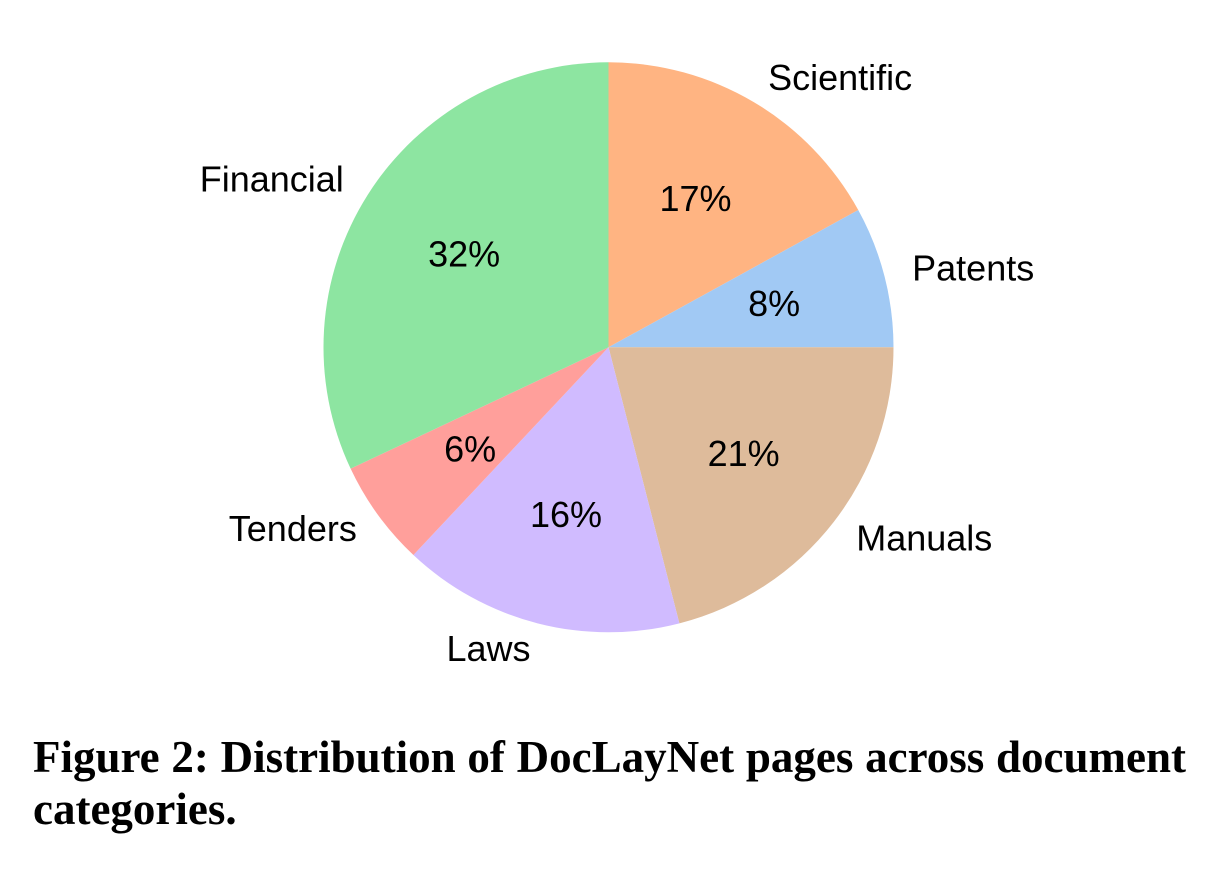 The width and height of the screenshot is (1224, 870). Describe the element at coordinates (973, 267) in the screenshot. I see `svg-text: Patents` at that location.